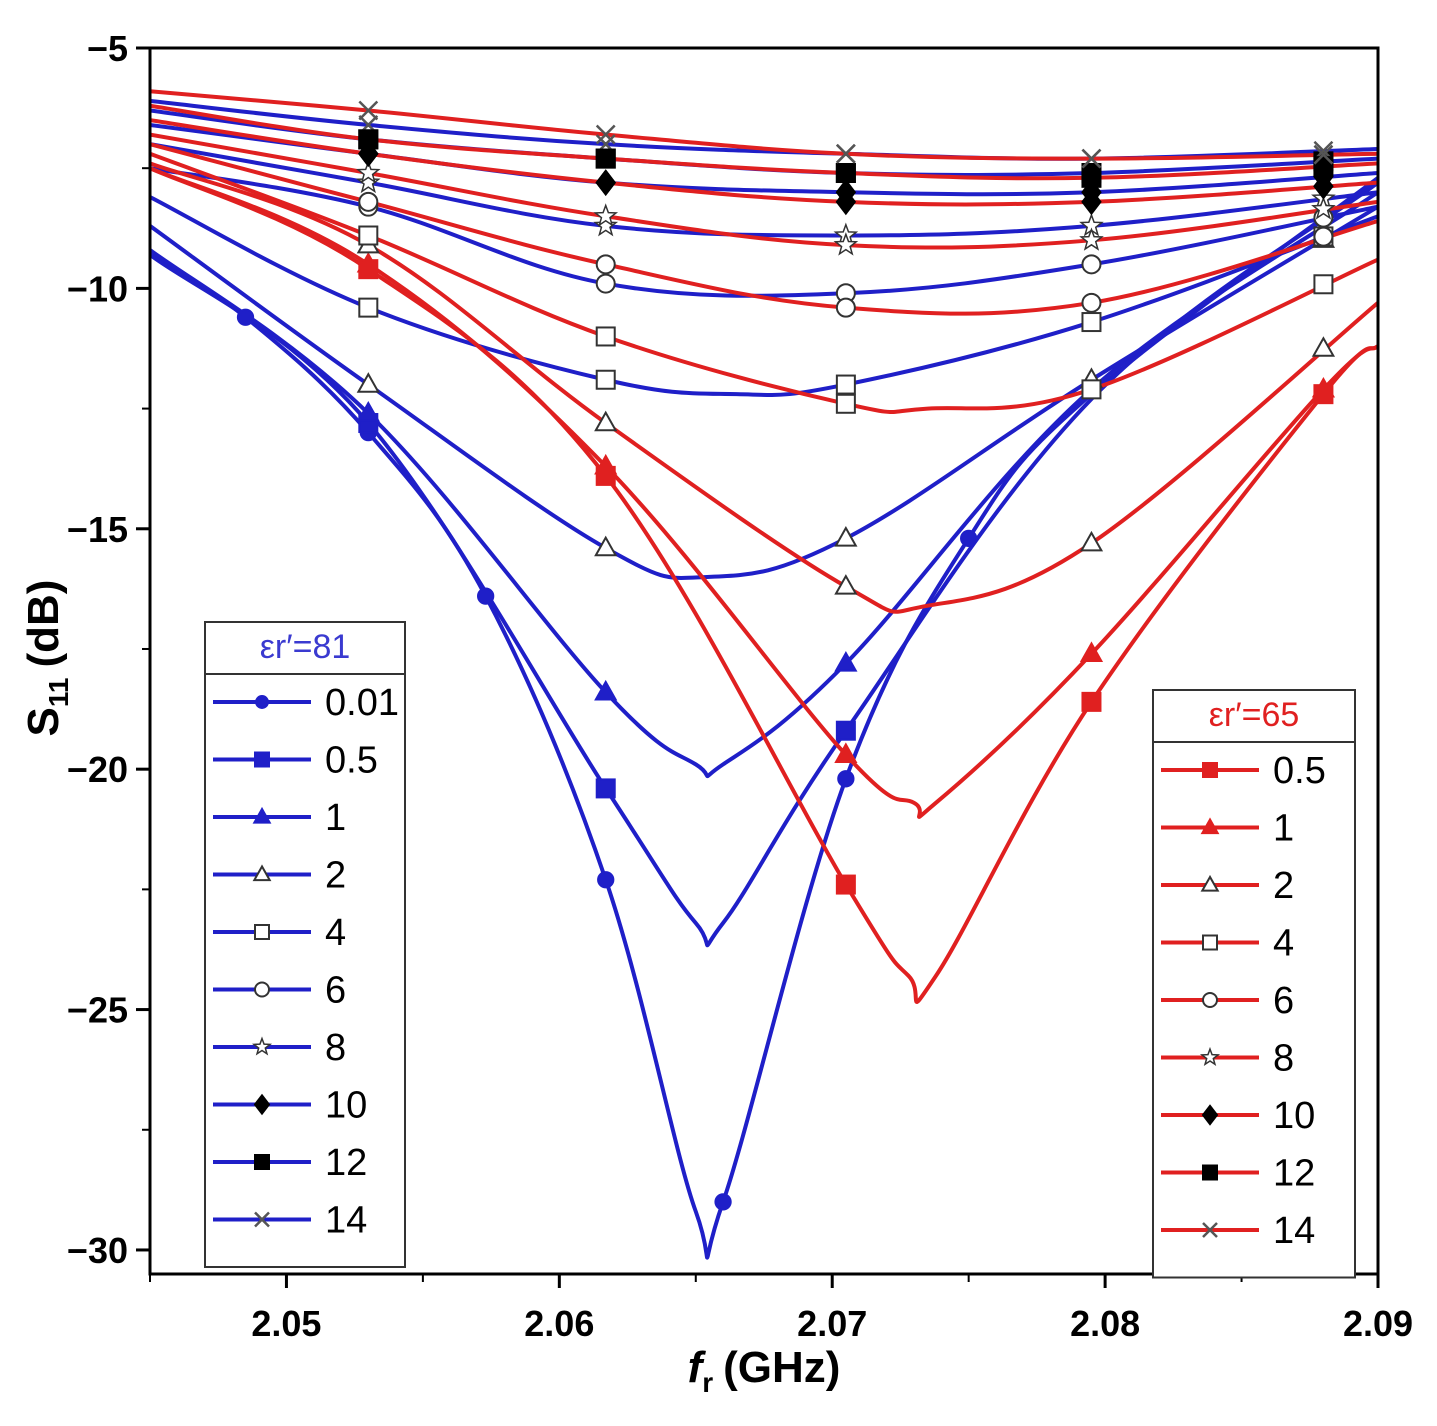 The width and height of the screenshot is (1437, 1426). Describe the element at coordinates (335, 876) in the screenshot. I see `legend-label: 2` at that location.